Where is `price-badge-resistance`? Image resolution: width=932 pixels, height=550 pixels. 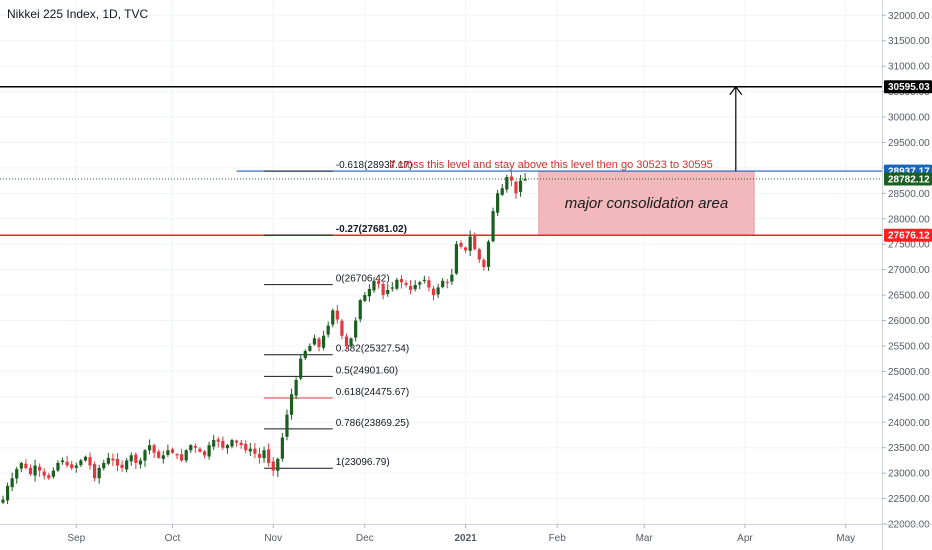 price-badge-resistance is located at coordinates (908, 87).